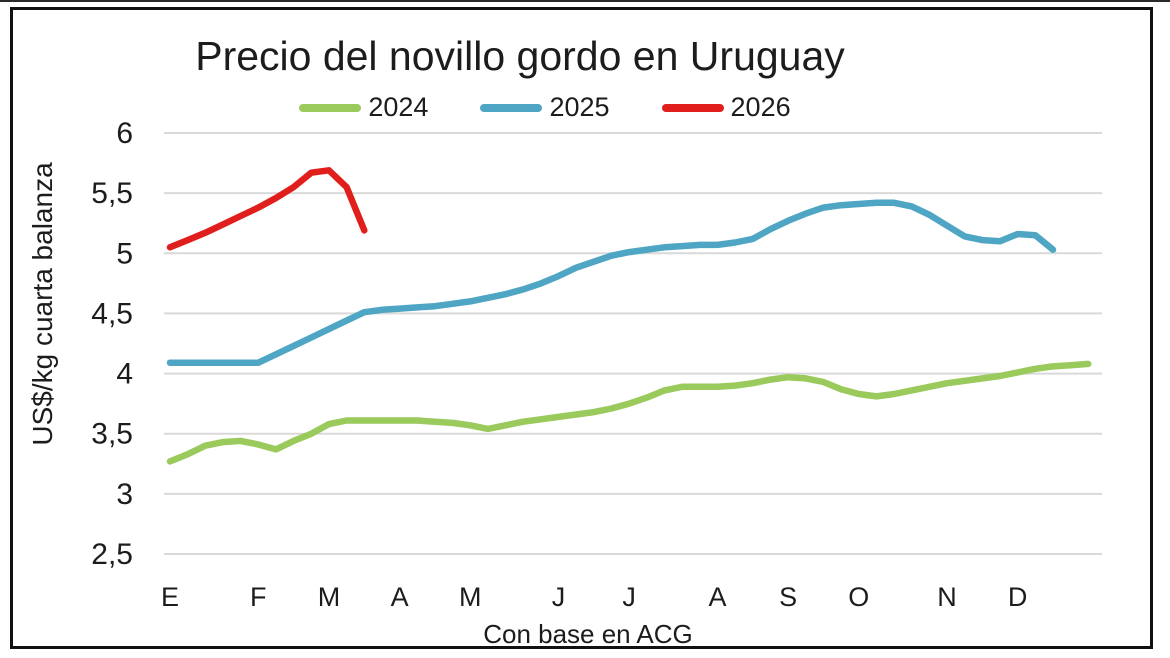 Image resolution: width=1170 pixels, height=658 pixels. I want to click on y-tick-label-6: 6, so click(124, 133).